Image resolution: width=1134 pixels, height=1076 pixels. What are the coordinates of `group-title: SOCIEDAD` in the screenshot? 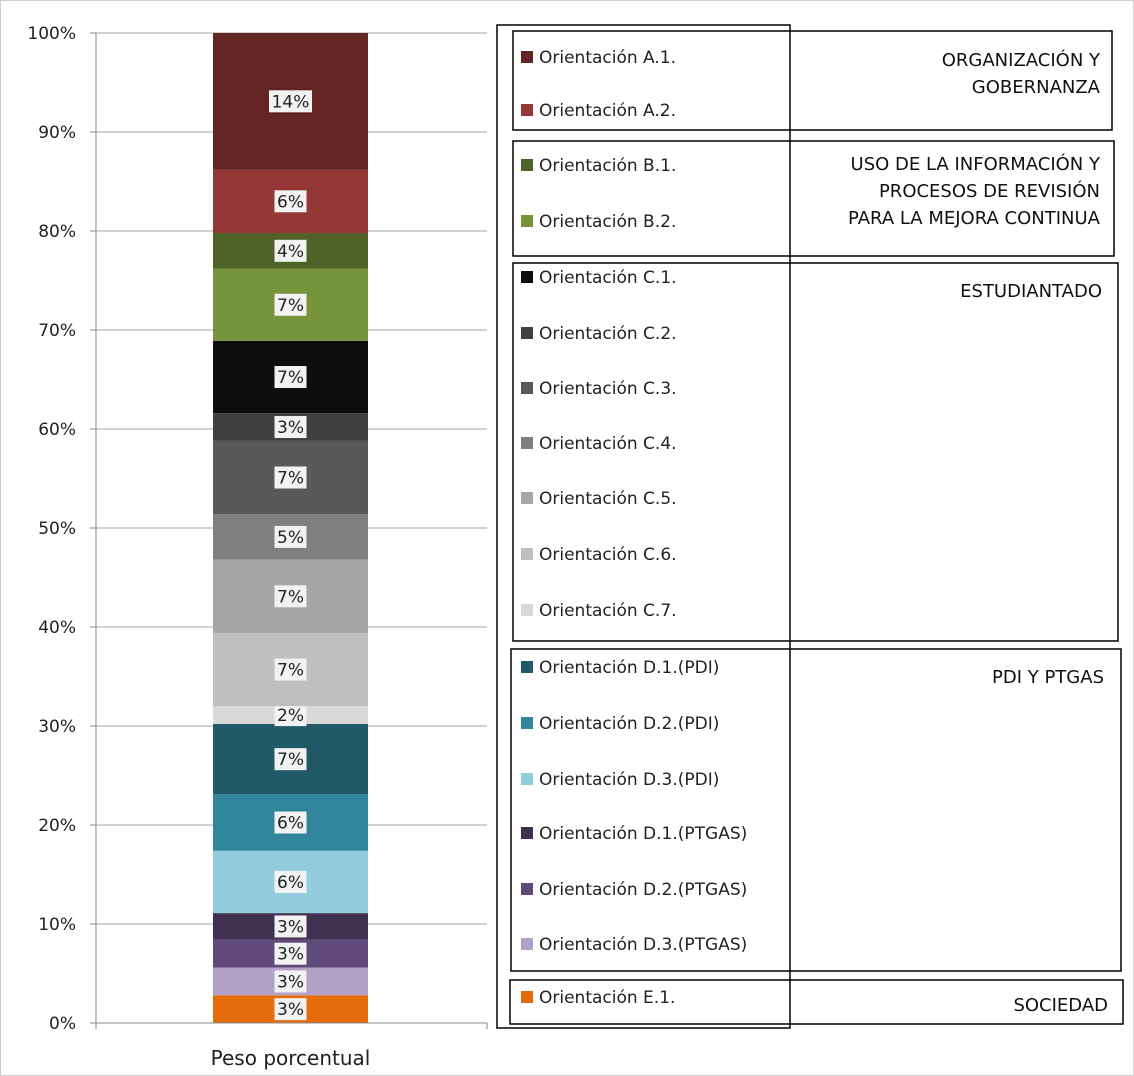 It's located at (1060, 1005).